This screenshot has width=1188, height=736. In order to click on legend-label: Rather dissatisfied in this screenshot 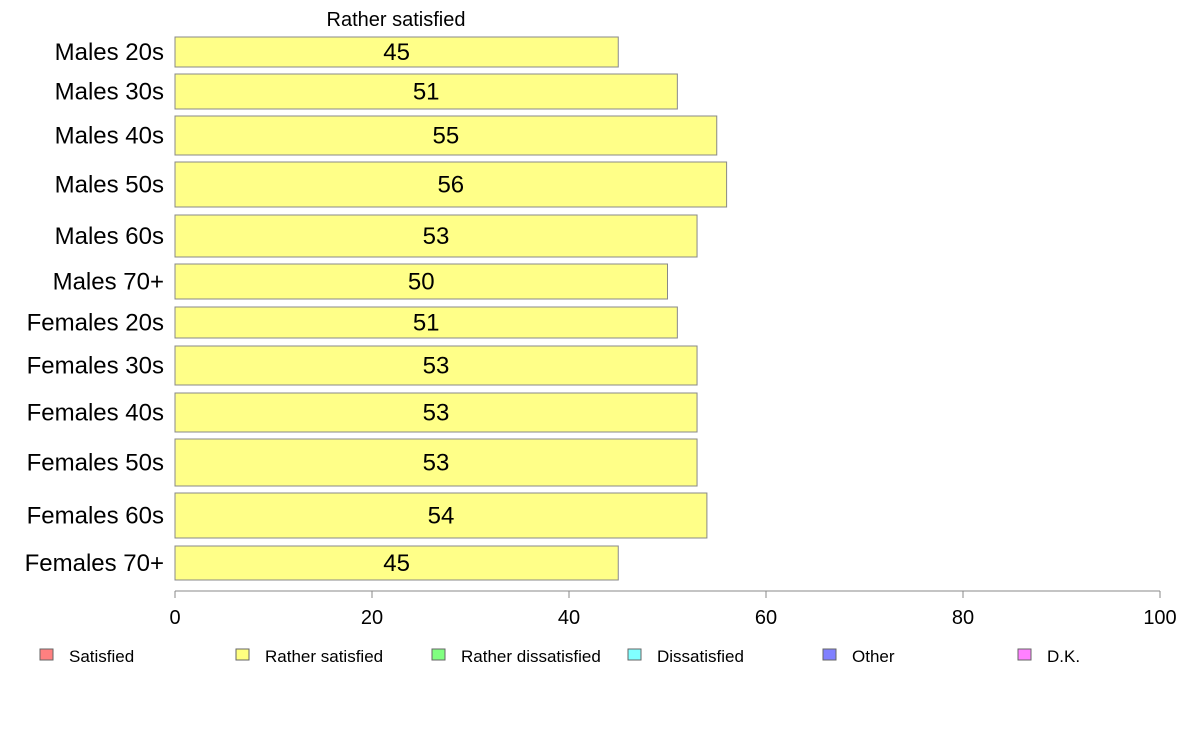, I will do `click(531, 656)`.